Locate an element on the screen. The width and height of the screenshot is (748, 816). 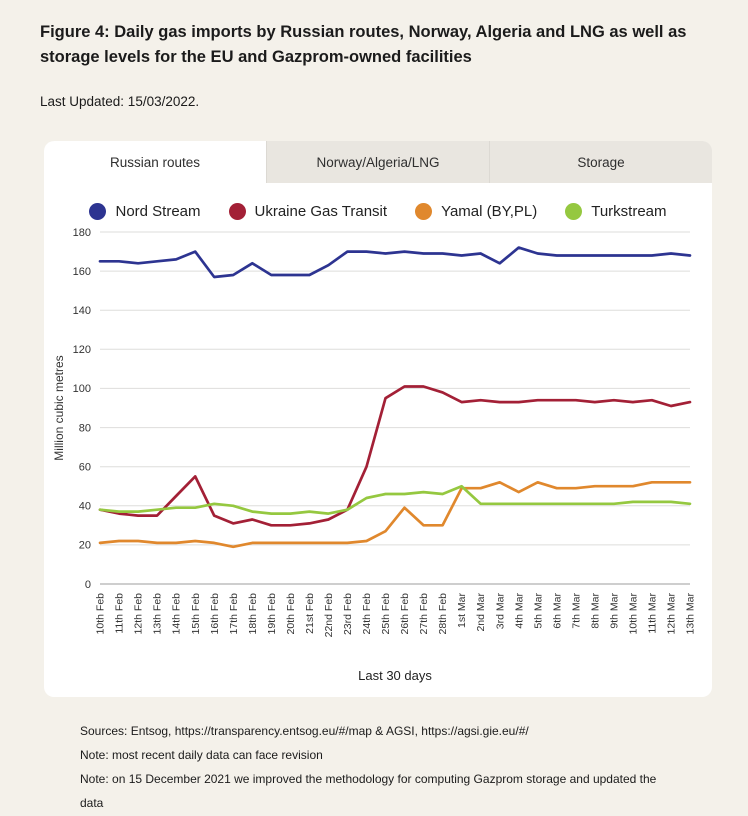
svg-text: 10th Mar is located at coordinates (634, 613).